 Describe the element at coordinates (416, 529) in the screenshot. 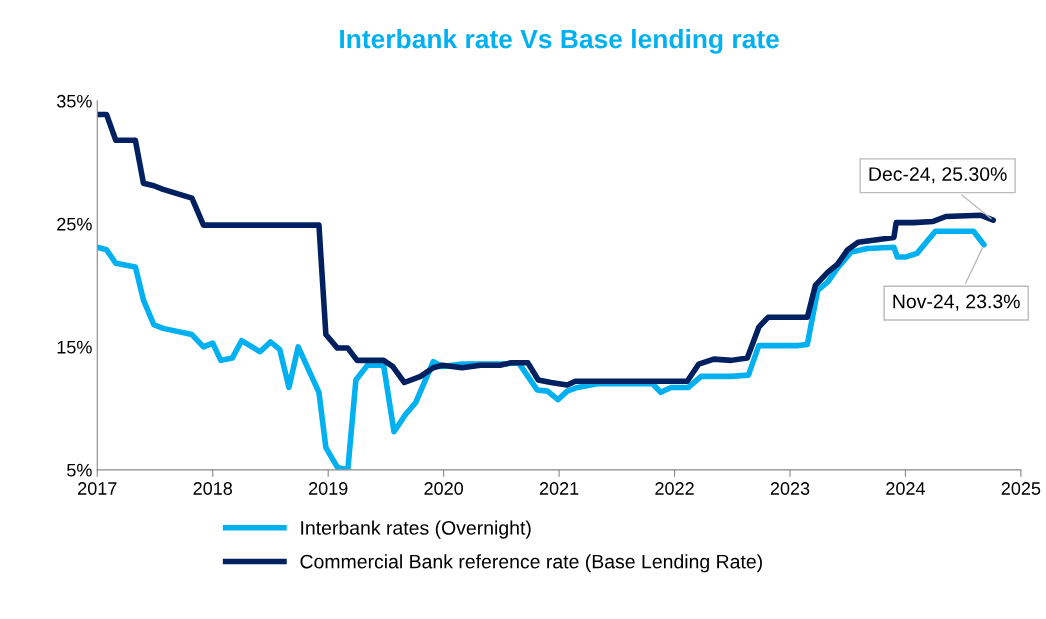

I see `legend-label: Interbank rates (Overnight)` at that location.